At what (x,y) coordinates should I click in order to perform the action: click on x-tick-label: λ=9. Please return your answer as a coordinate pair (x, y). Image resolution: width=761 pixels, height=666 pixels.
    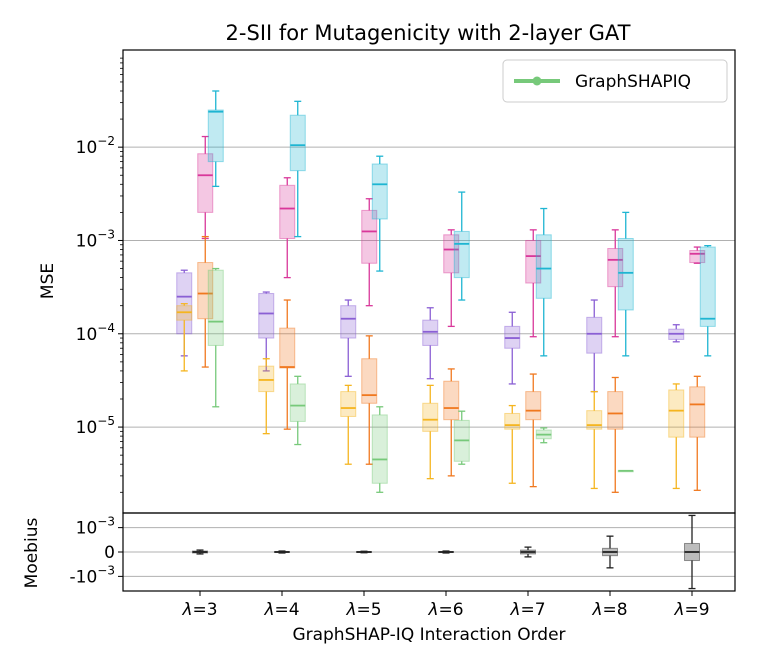
    Looking at the image, I should click on (691, 610).